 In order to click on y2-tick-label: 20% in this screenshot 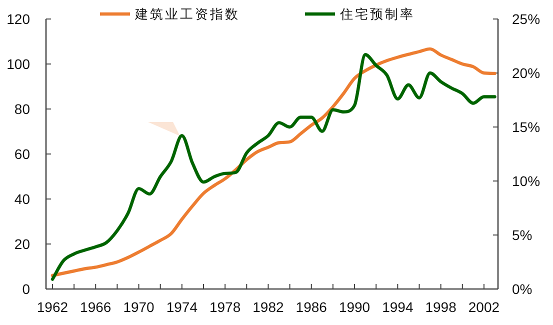, I will do `click(526, 73)`.